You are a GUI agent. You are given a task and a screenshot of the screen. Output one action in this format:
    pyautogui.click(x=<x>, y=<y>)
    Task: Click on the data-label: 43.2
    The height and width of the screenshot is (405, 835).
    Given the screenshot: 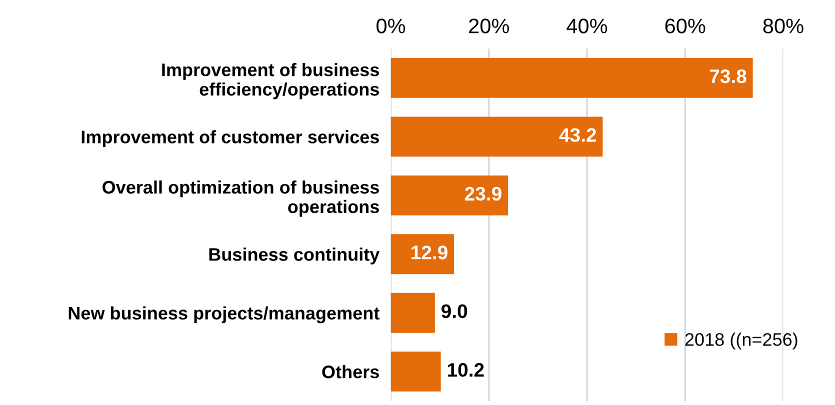 What is the action you would take?
    pyautogui.click(x=577, y=135)
    